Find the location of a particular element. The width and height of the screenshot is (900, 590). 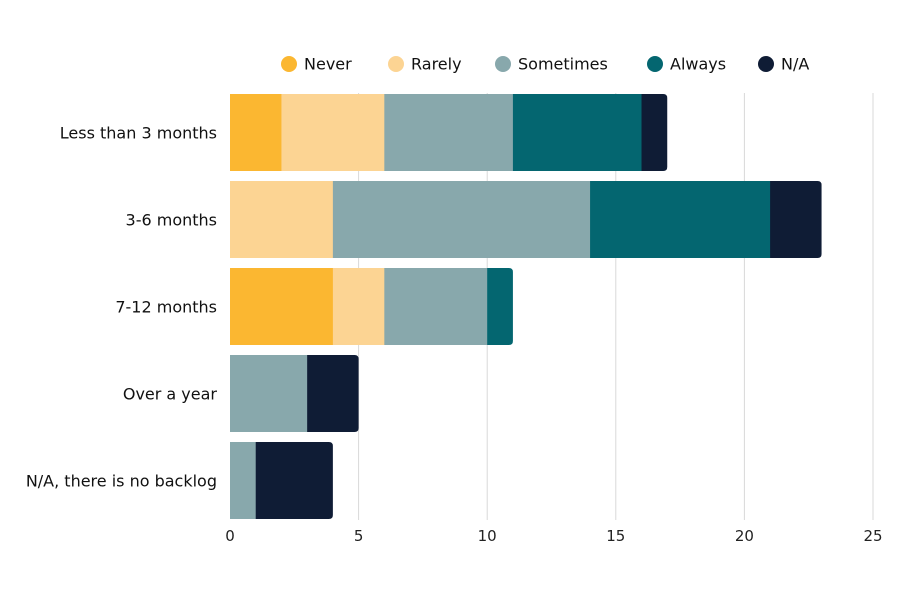

legend-item: Never is located at coordinates (316, 64).